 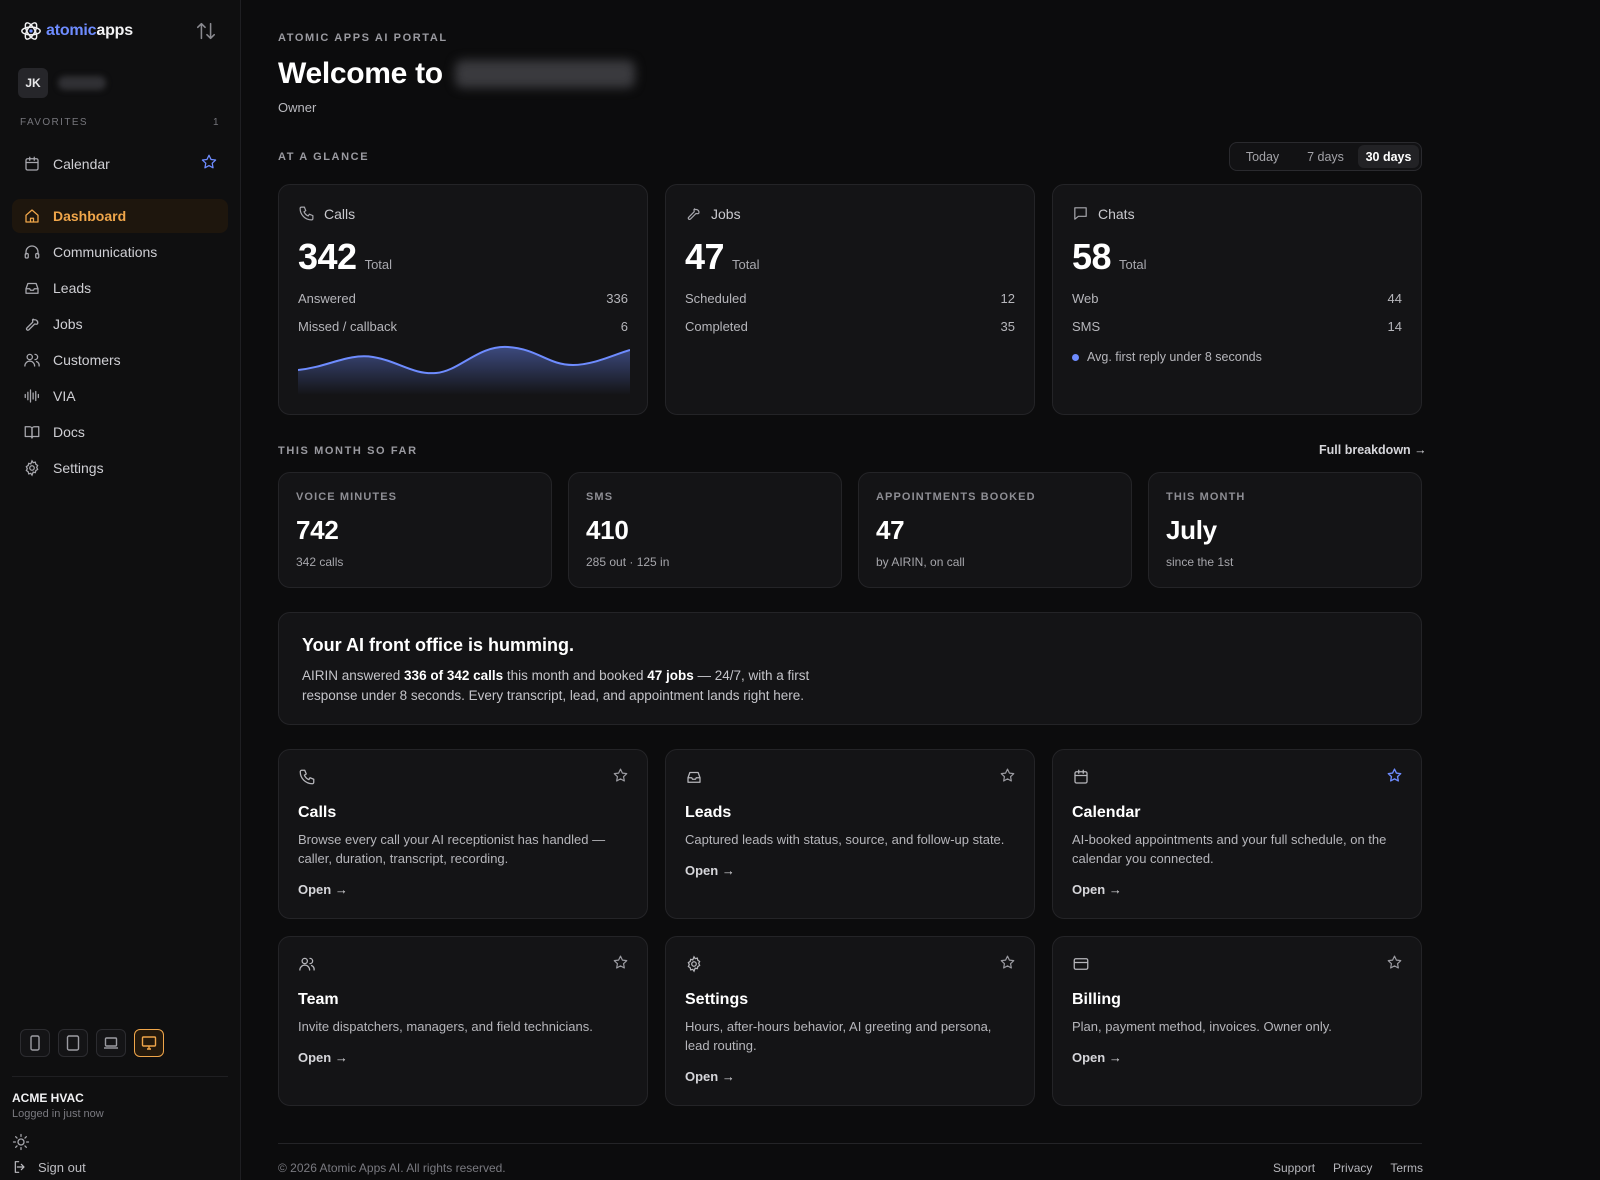 What do you see at coordinates (920, 562) in the screenshot?
I see `metric-sub: by AIRIN, on call` at bounding box center [920, 562].